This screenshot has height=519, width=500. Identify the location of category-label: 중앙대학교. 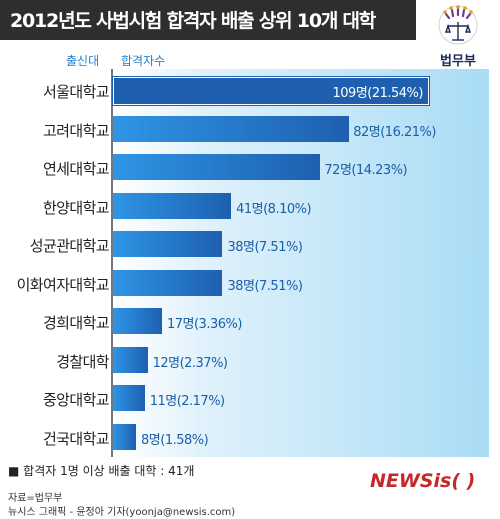
(76, 400).